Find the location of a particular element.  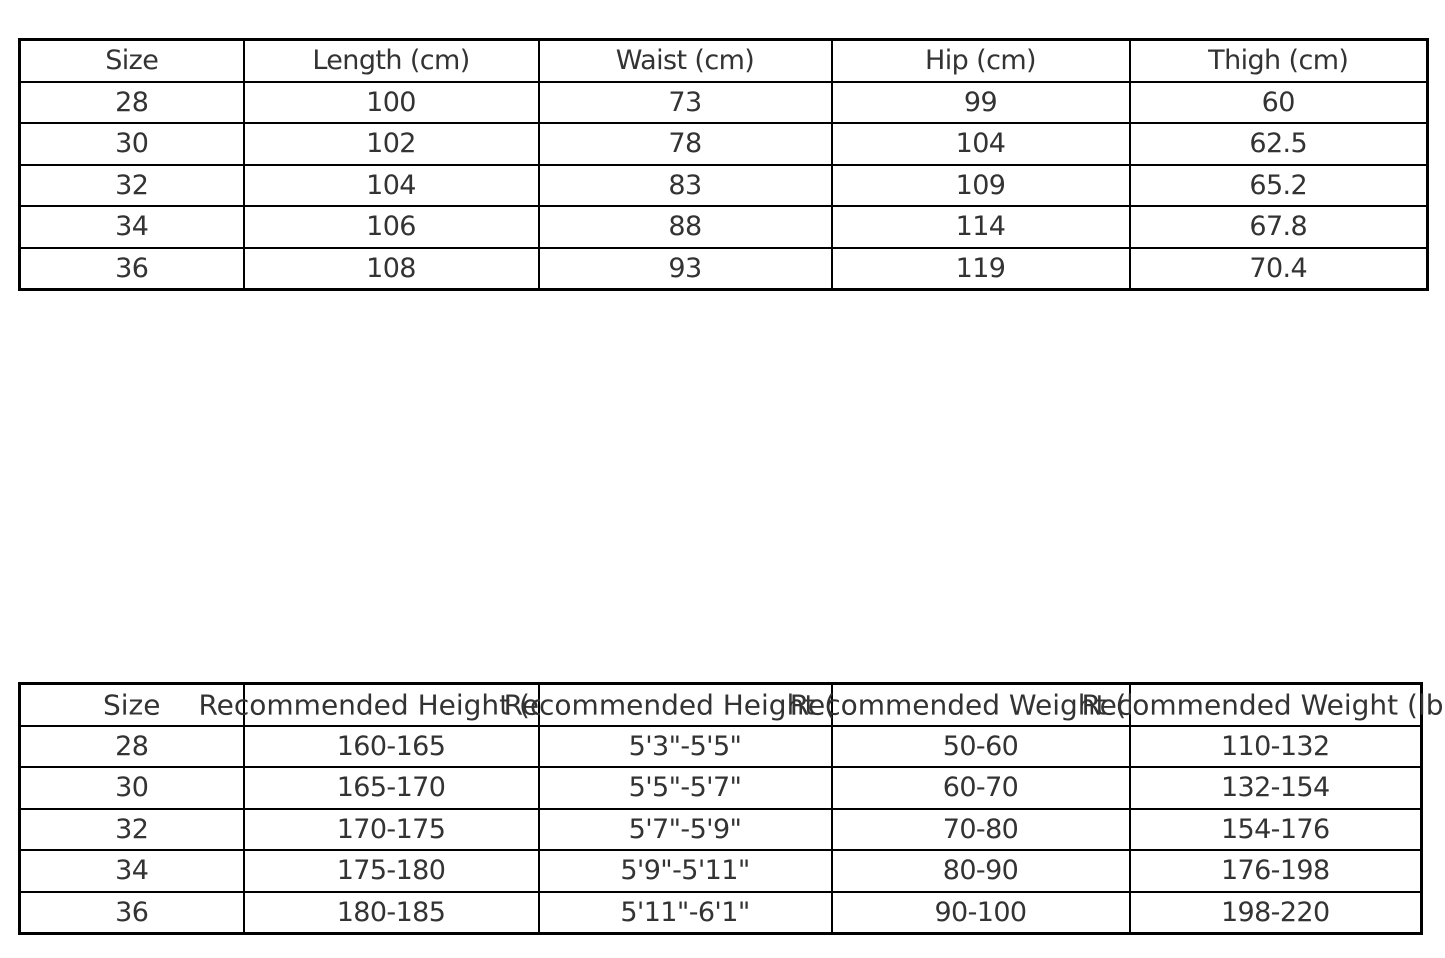

recommendations-header-weight-kg: Recommended Weight (kg) is located at coordinates (980, 704).